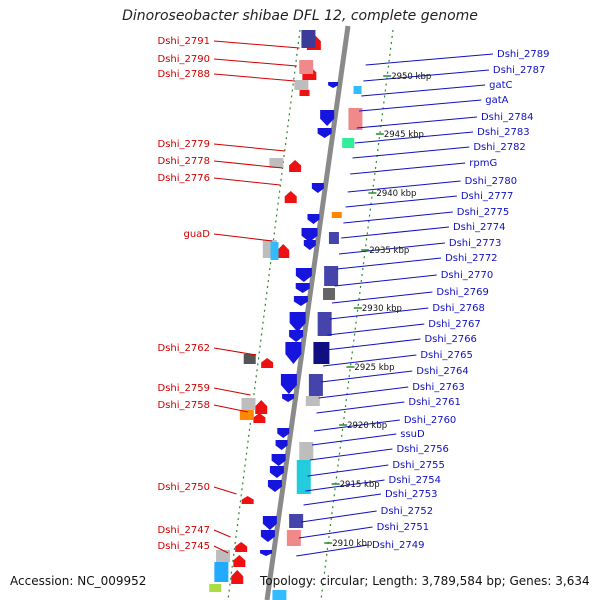 This screenshot has width=600, height=600. Describe the element at coordinates (483, 212) in the screenshot. I see `right-gene-label: Dshi_2775` at that location.